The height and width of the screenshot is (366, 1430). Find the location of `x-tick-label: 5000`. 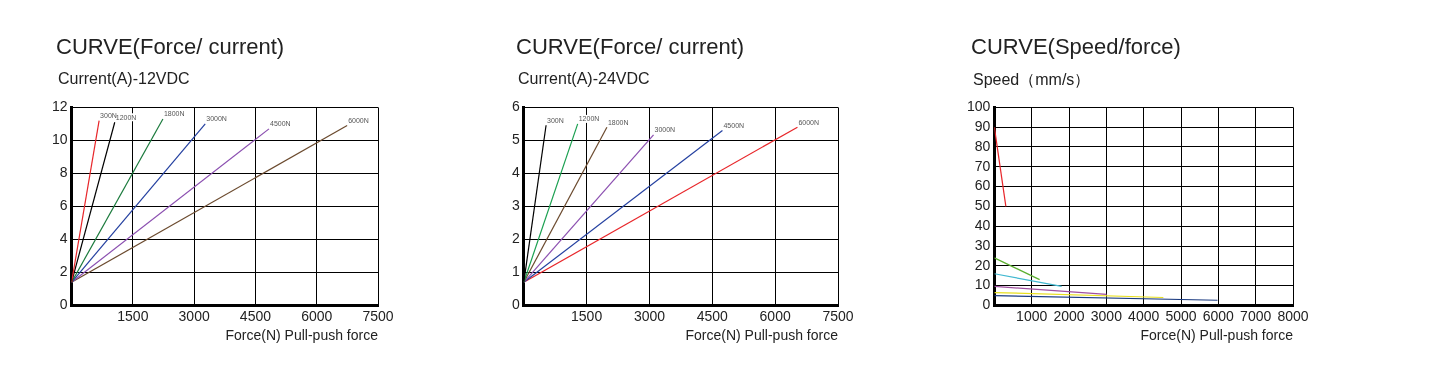

x-tick-label: 5000 is located at coordinates (1181, 315).